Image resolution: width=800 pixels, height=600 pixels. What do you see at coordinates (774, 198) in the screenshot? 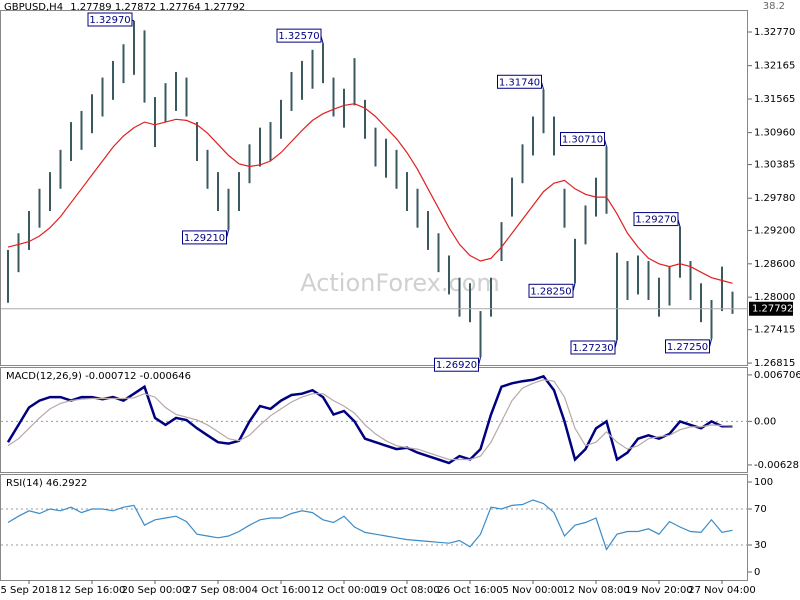
I see `y-tick-label: 1.29780` at bounding box center [774, 198].